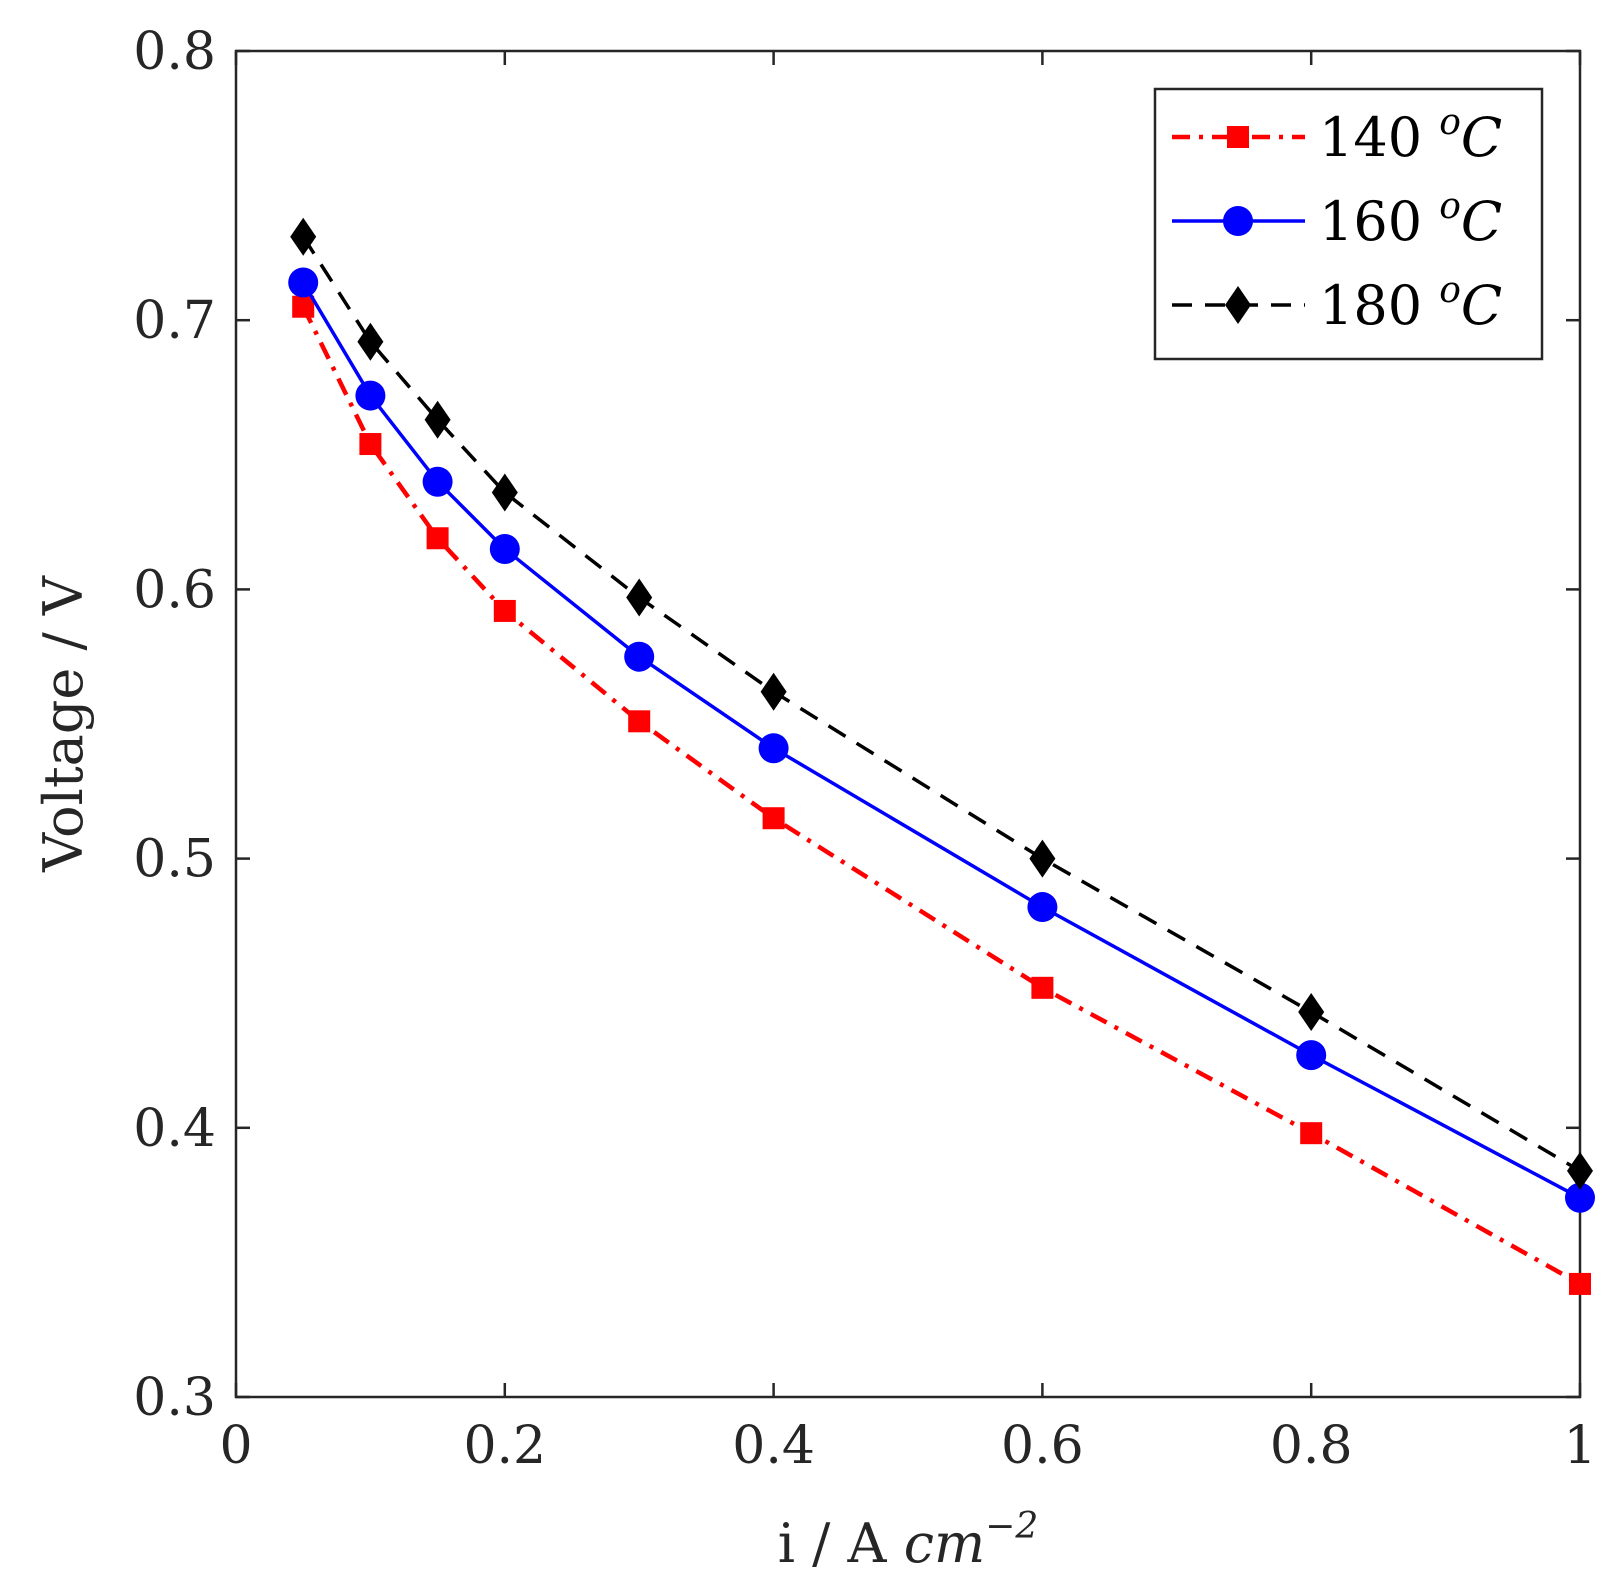  I want to click on x-axis-title: i / A cm−2, so click(908, 1540).